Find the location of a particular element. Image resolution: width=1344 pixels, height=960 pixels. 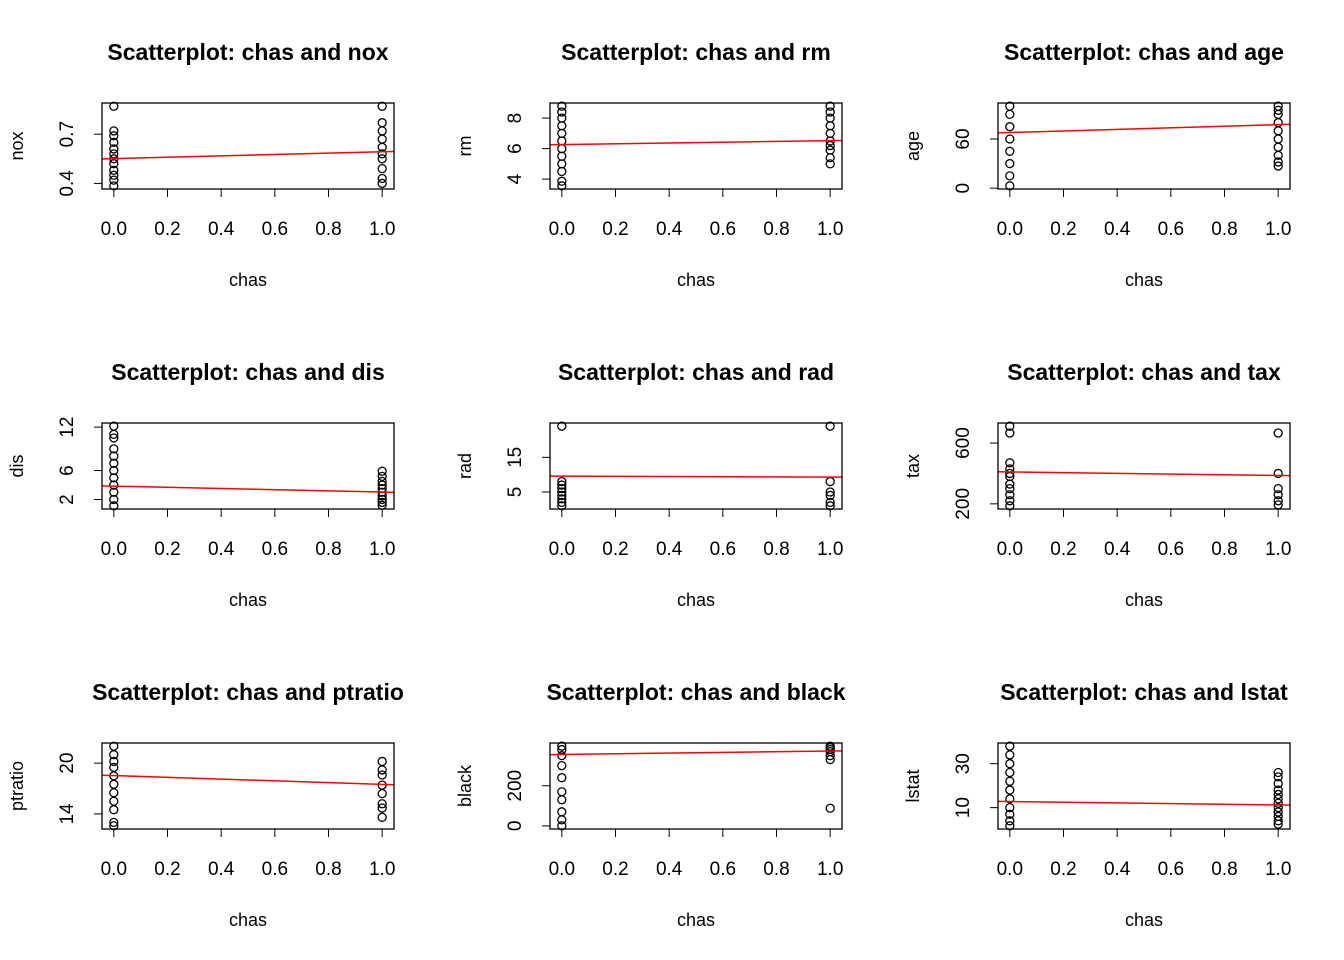

y-tick-label: 15 is located at coordinates (515, 457).